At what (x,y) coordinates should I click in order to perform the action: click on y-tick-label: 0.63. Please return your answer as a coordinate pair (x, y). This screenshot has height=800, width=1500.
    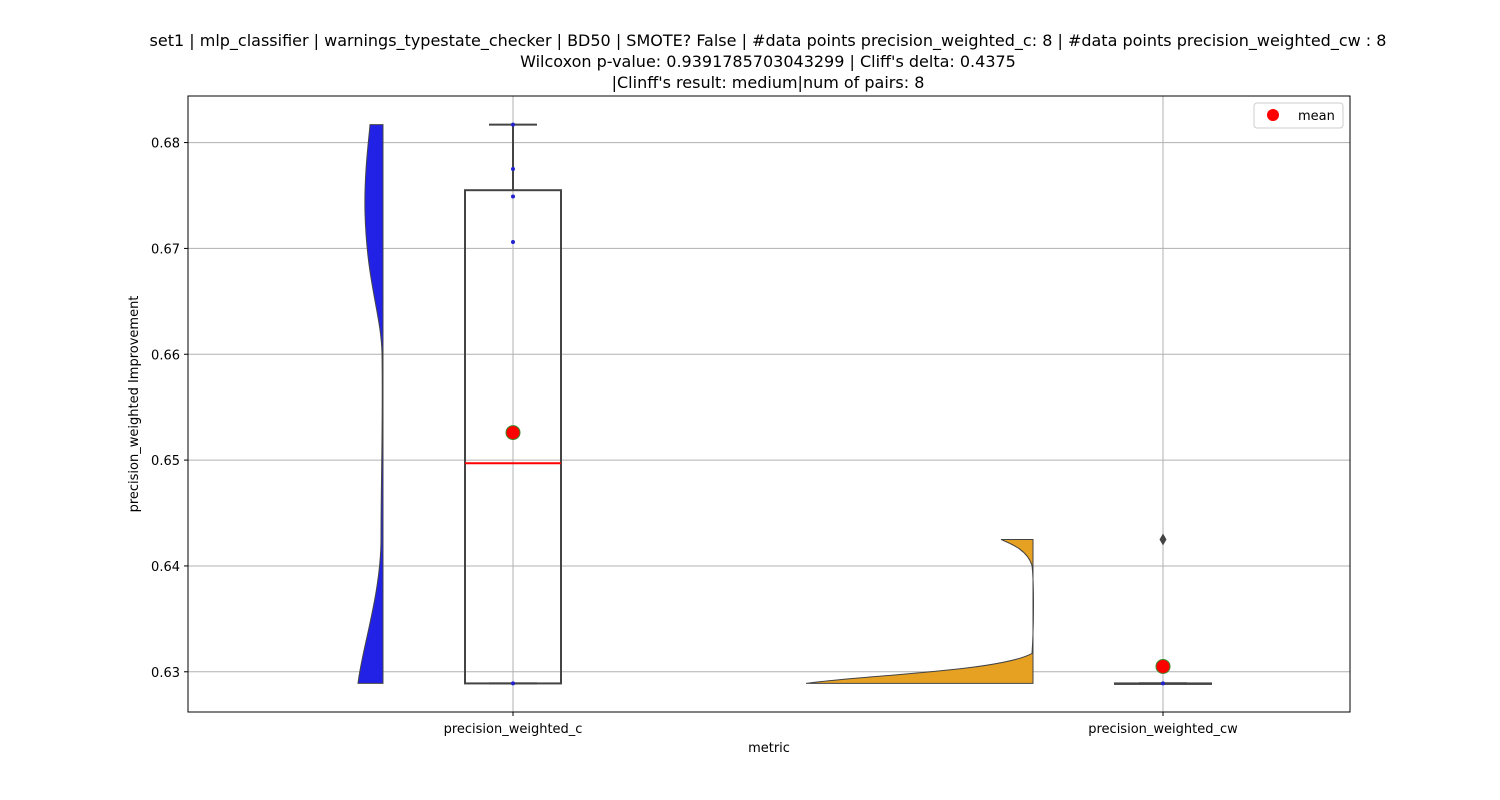
    Looking at the image, I should click on (165, 673).